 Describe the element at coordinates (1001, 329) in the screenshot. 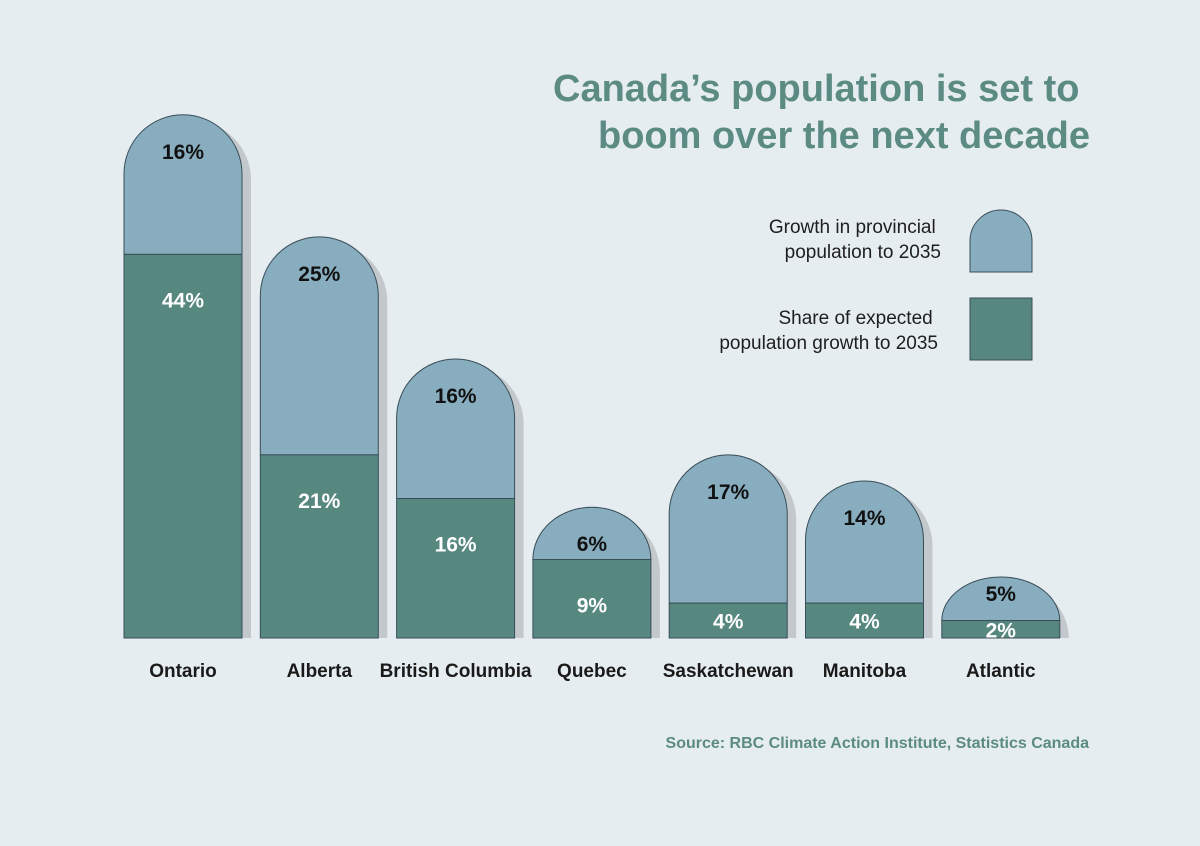

I see `legend-swatch-share` at that location.